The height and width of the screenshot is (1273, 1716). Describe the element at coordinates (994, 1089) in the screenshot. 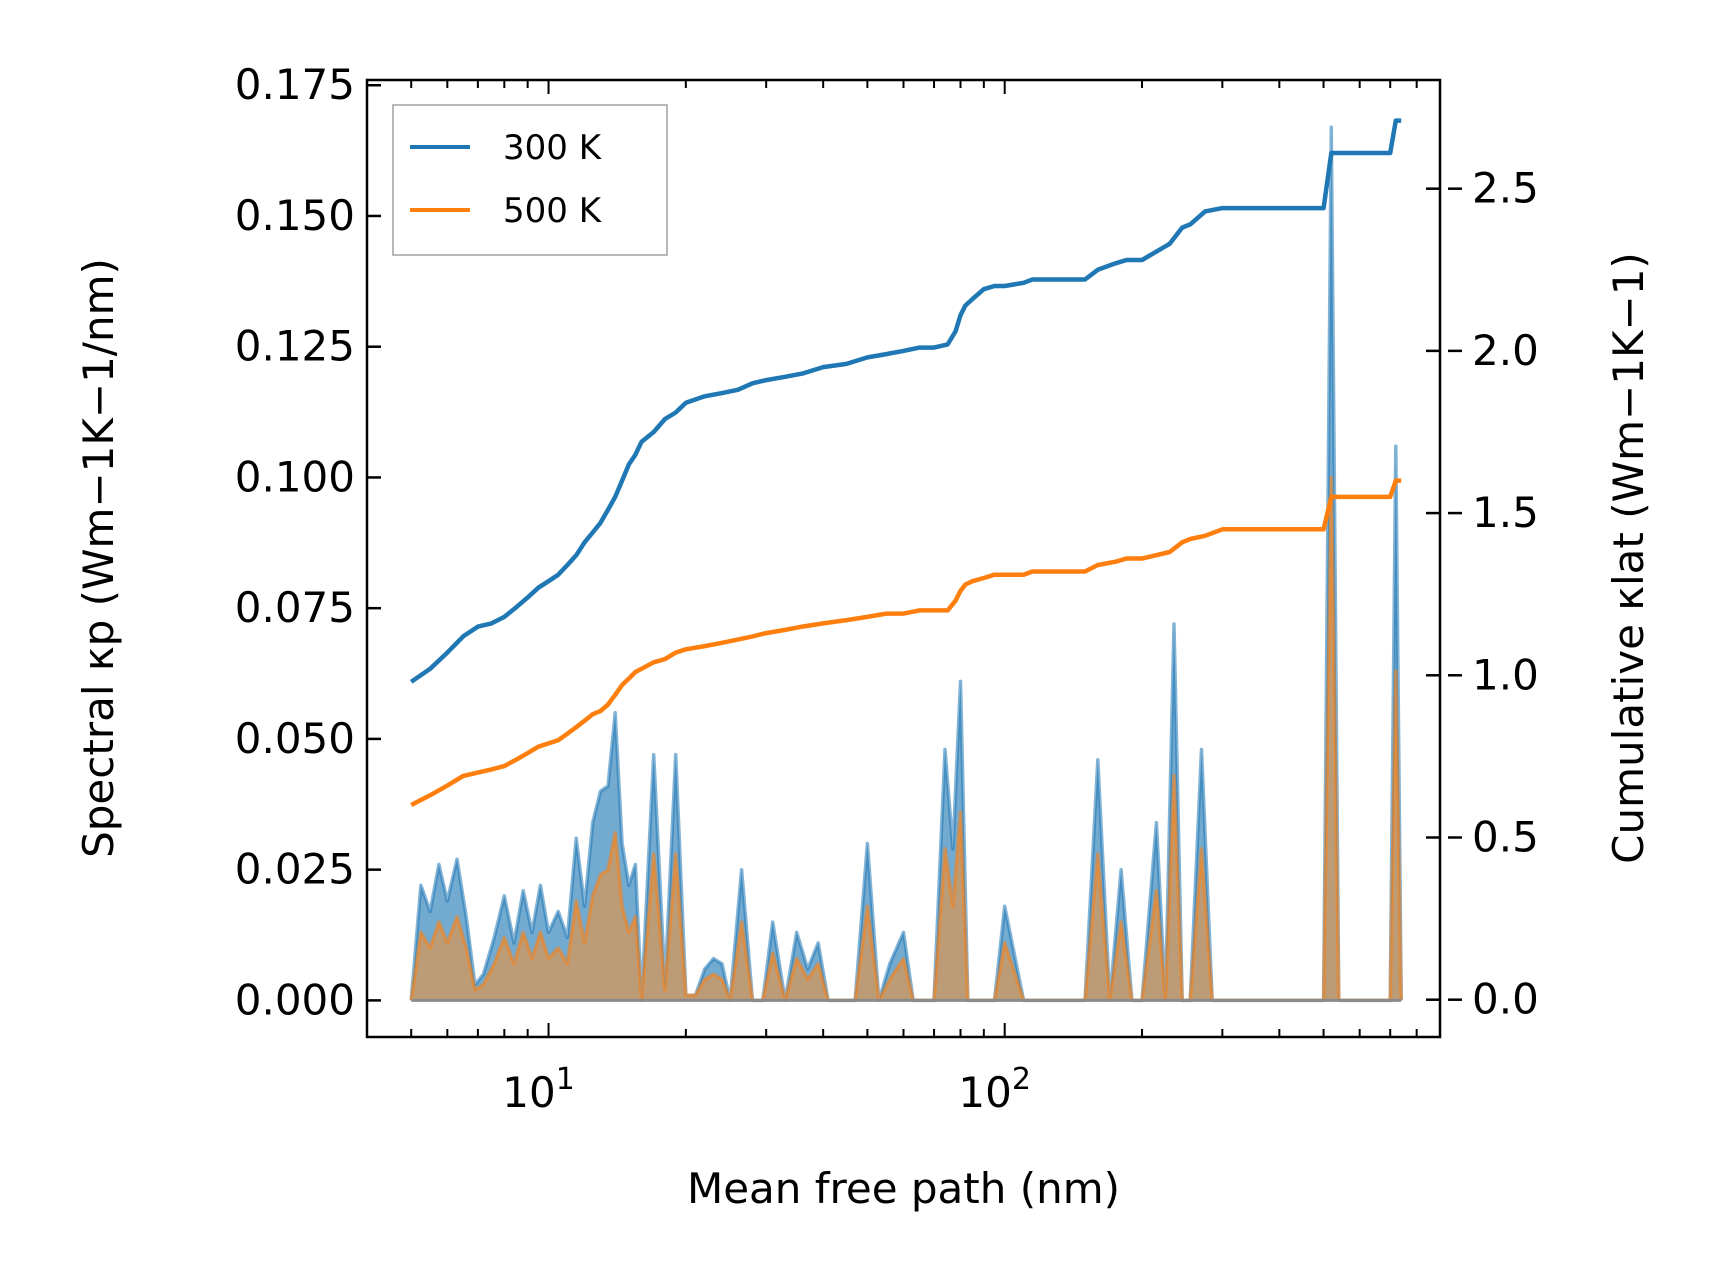

I see `x-tick-label: 10²` at that location.